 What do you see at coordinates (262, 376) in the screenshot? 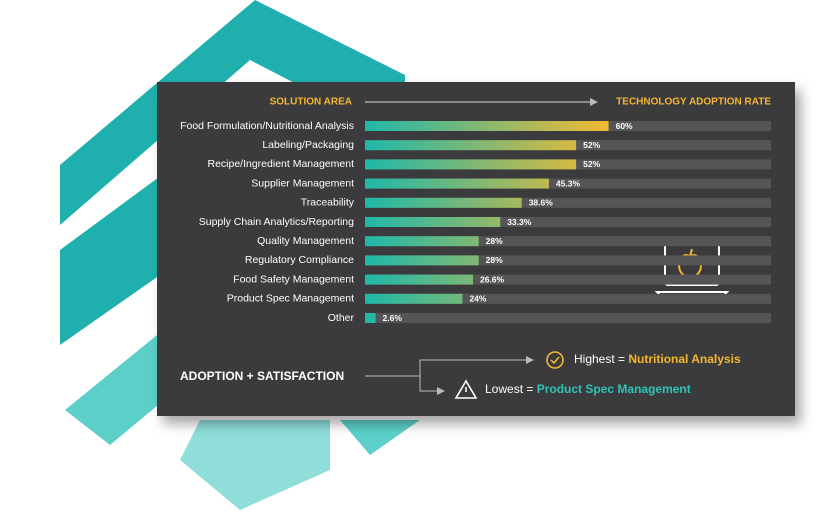
I see `summary-title: ADOPTION + SATISFACTION` at bounding box center [262, 376].